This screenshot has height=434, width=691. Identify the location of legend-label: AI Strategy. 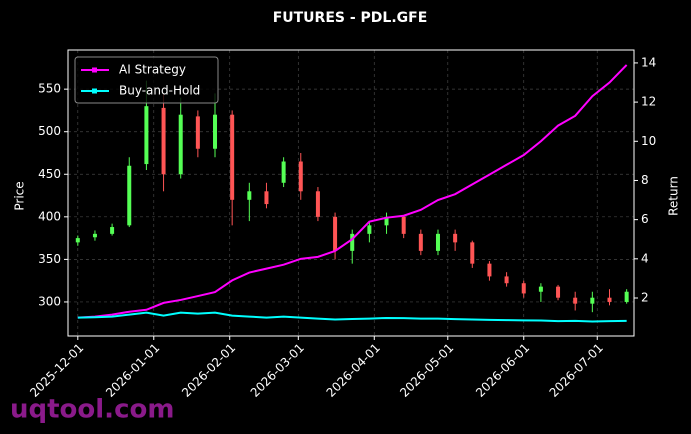
(152, 70).